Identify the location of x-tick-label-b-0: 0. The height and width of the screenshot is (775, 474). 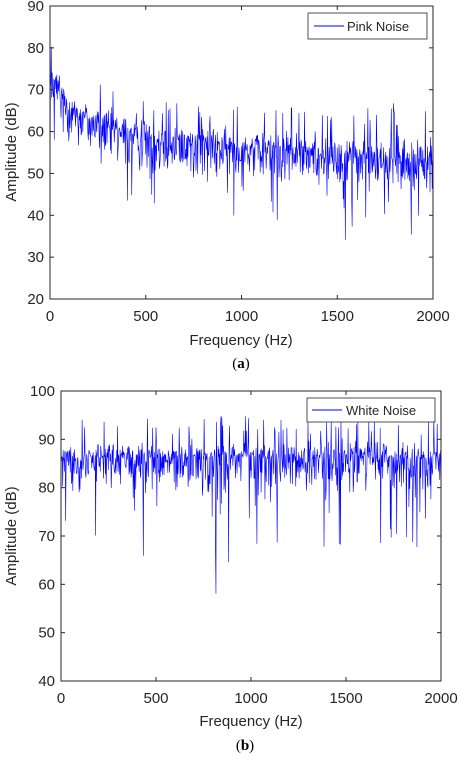
(61, 698).